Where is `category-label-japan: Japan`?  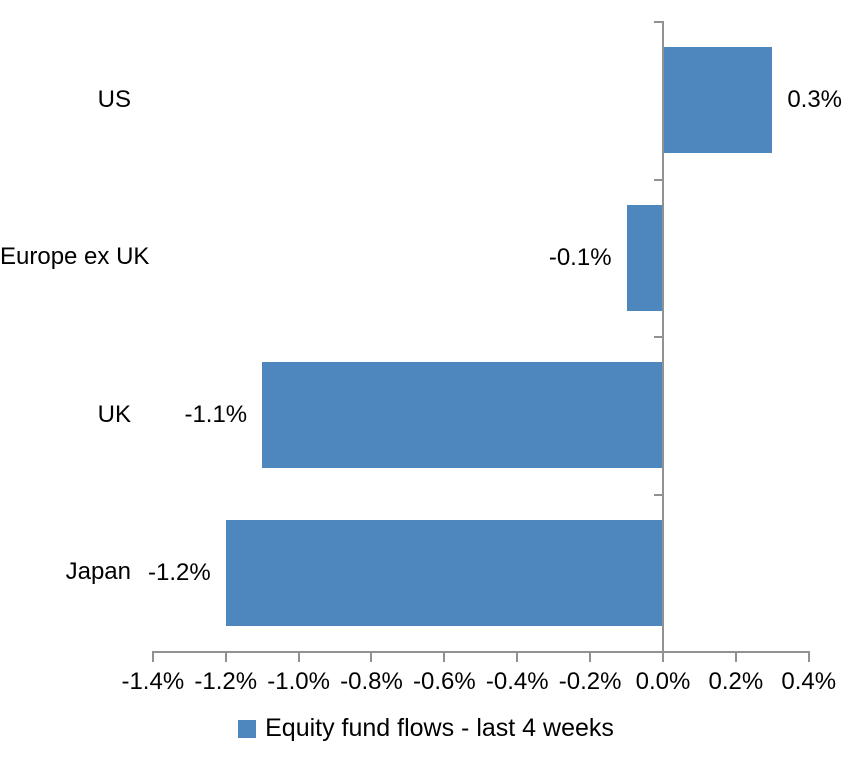 category-label-japan: Japan is located at coordinates (98, 572).